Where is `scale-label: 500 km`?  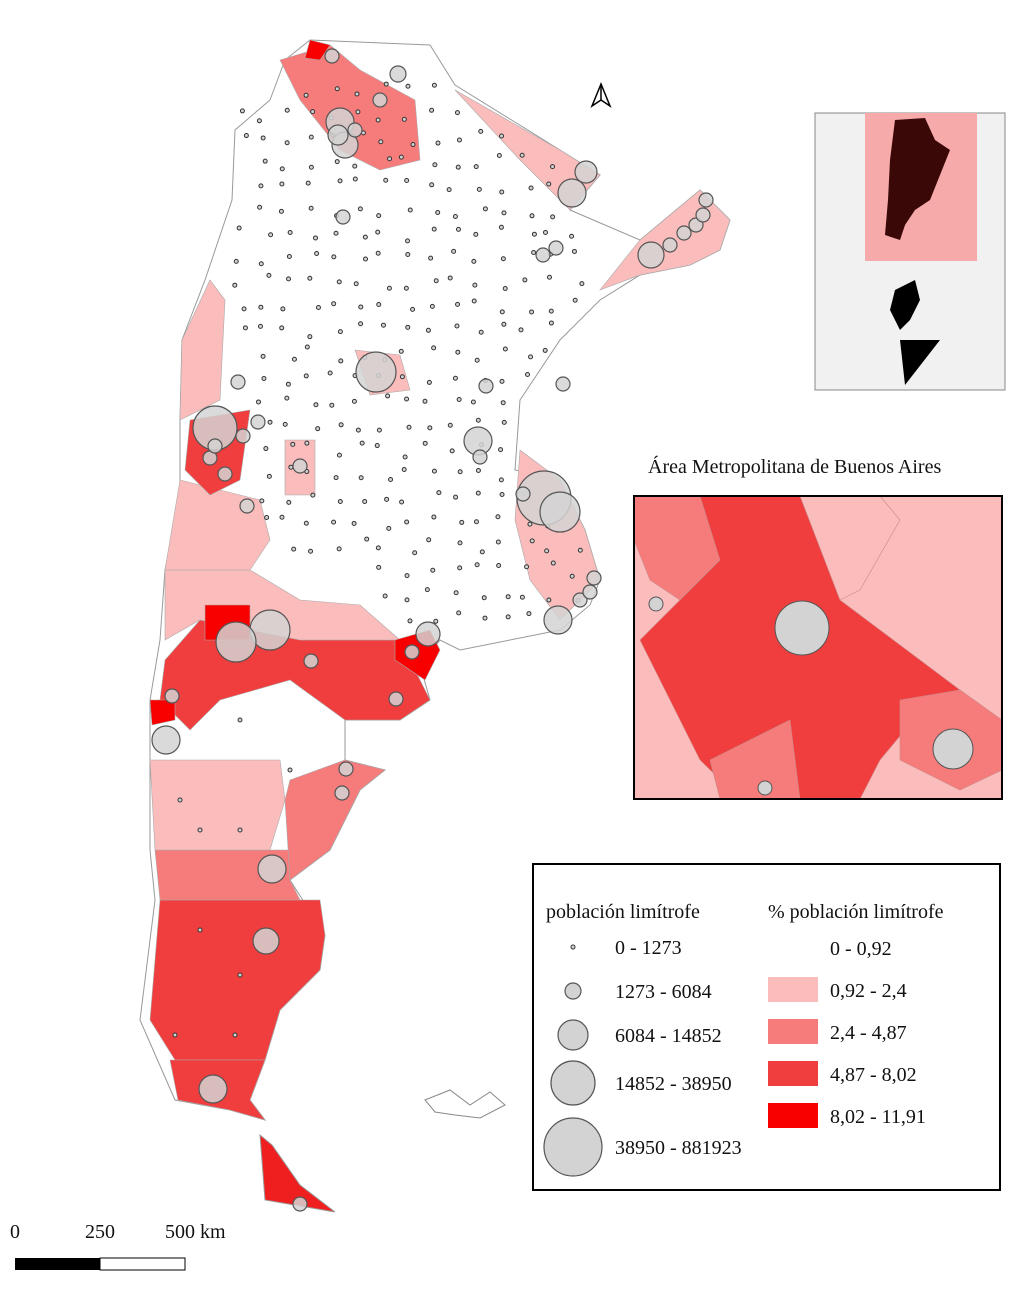 scale-label: 500 km is located at coordinates (195, 1232).